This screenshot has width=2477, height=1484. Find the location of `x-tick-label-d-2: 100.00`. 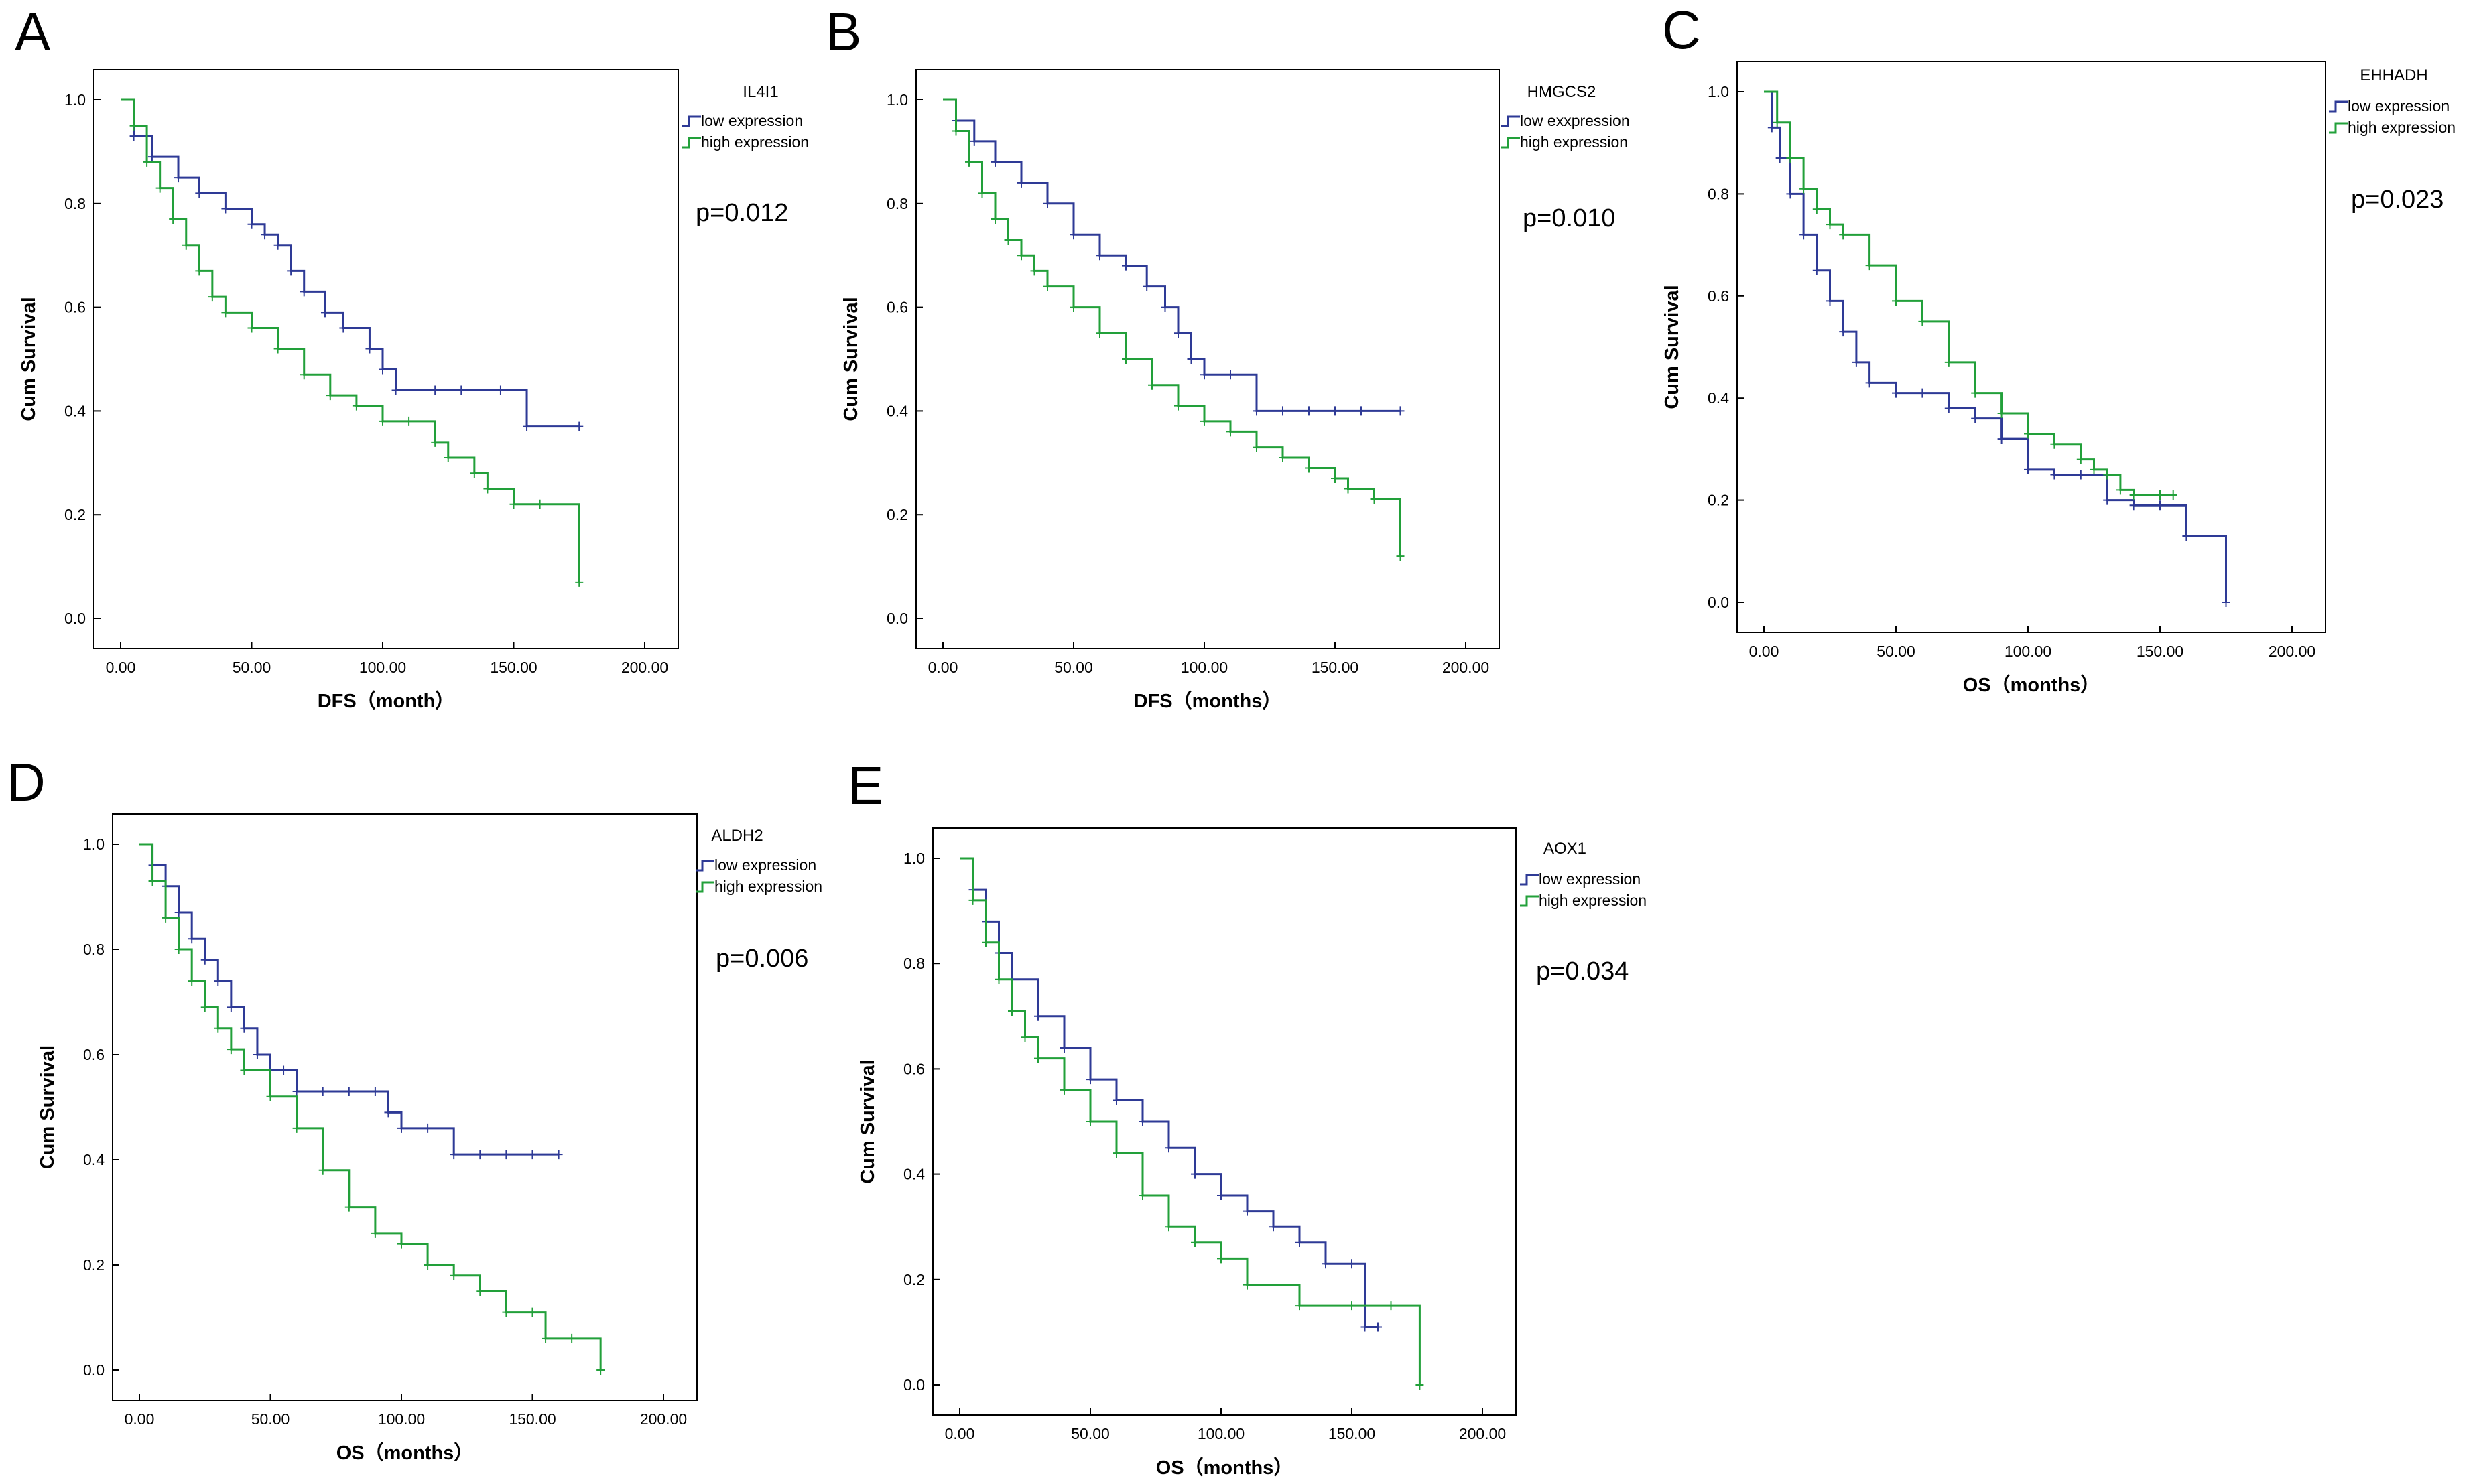

x-tick-label-d-2: 100.00 is located at coordinates (402, 1419).